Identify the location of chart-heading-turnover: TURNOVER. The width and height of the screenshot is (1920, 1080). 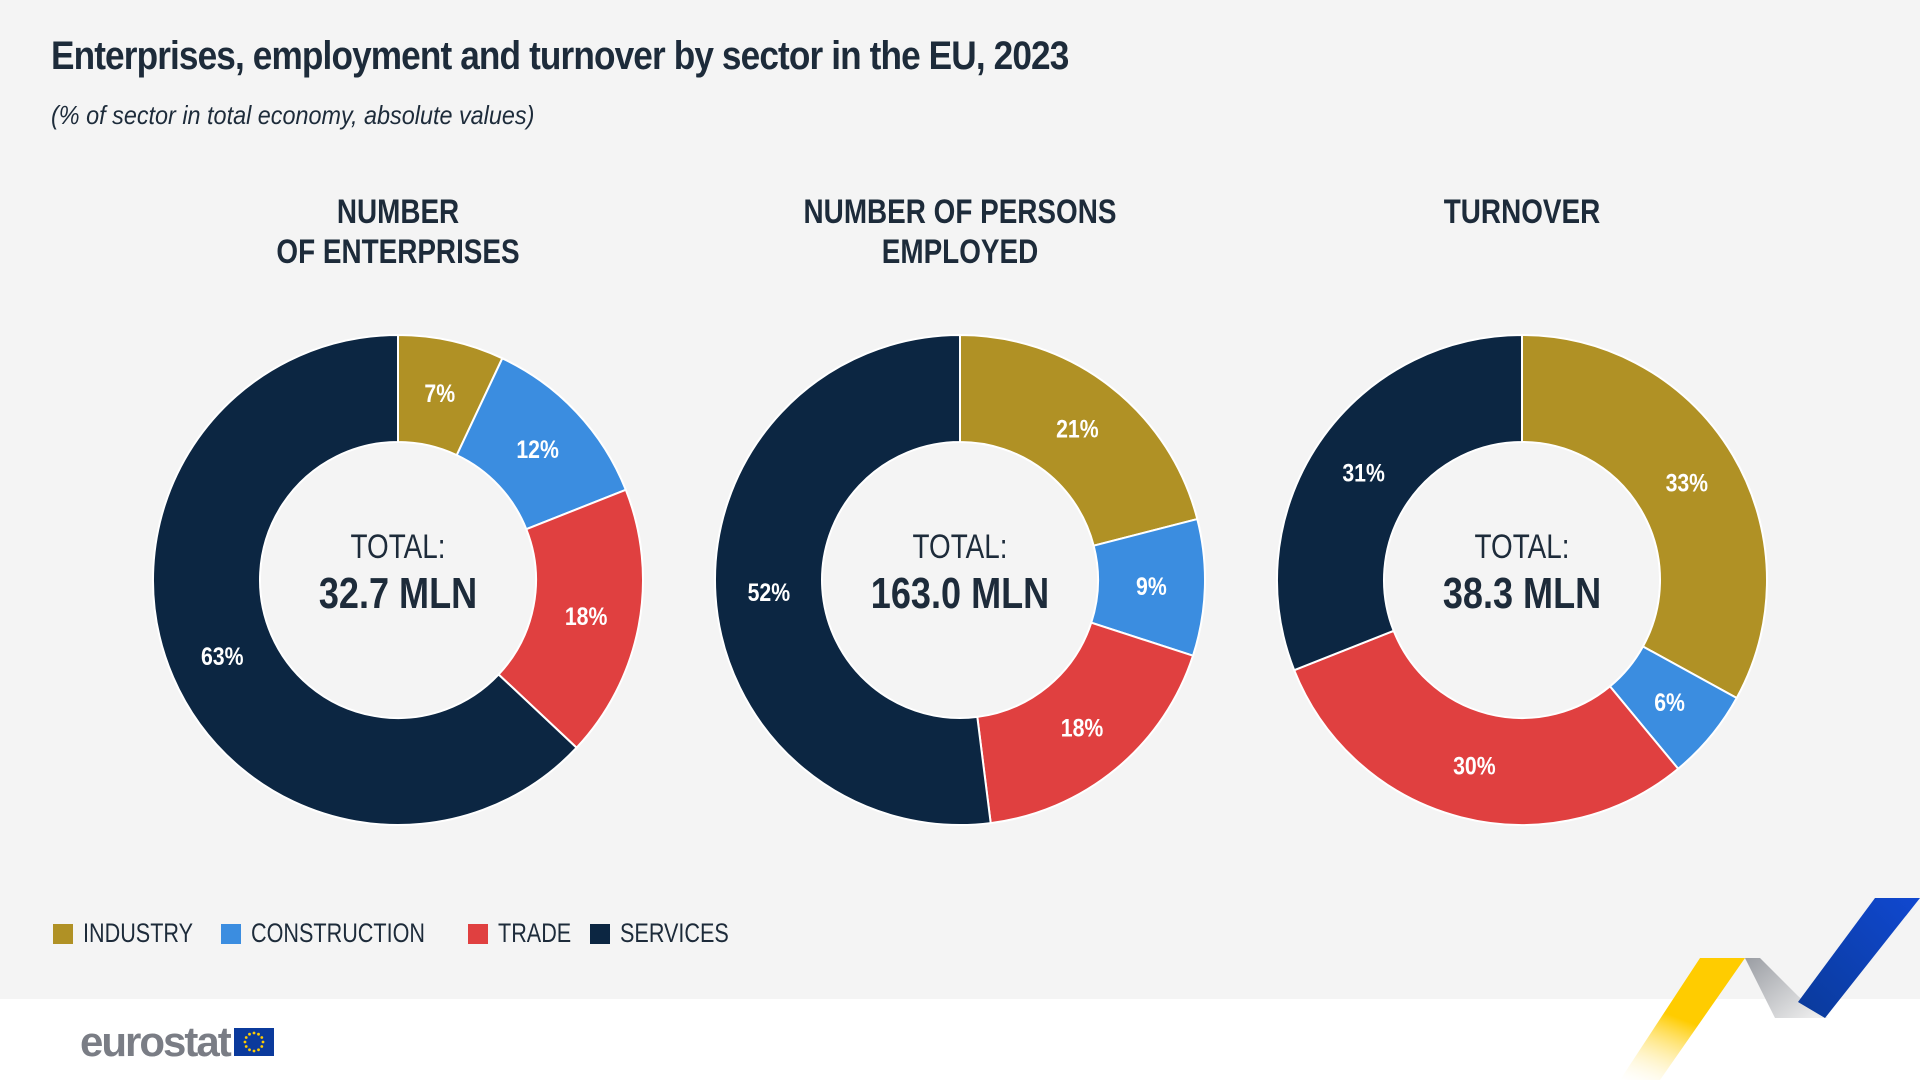
(1522, 212).